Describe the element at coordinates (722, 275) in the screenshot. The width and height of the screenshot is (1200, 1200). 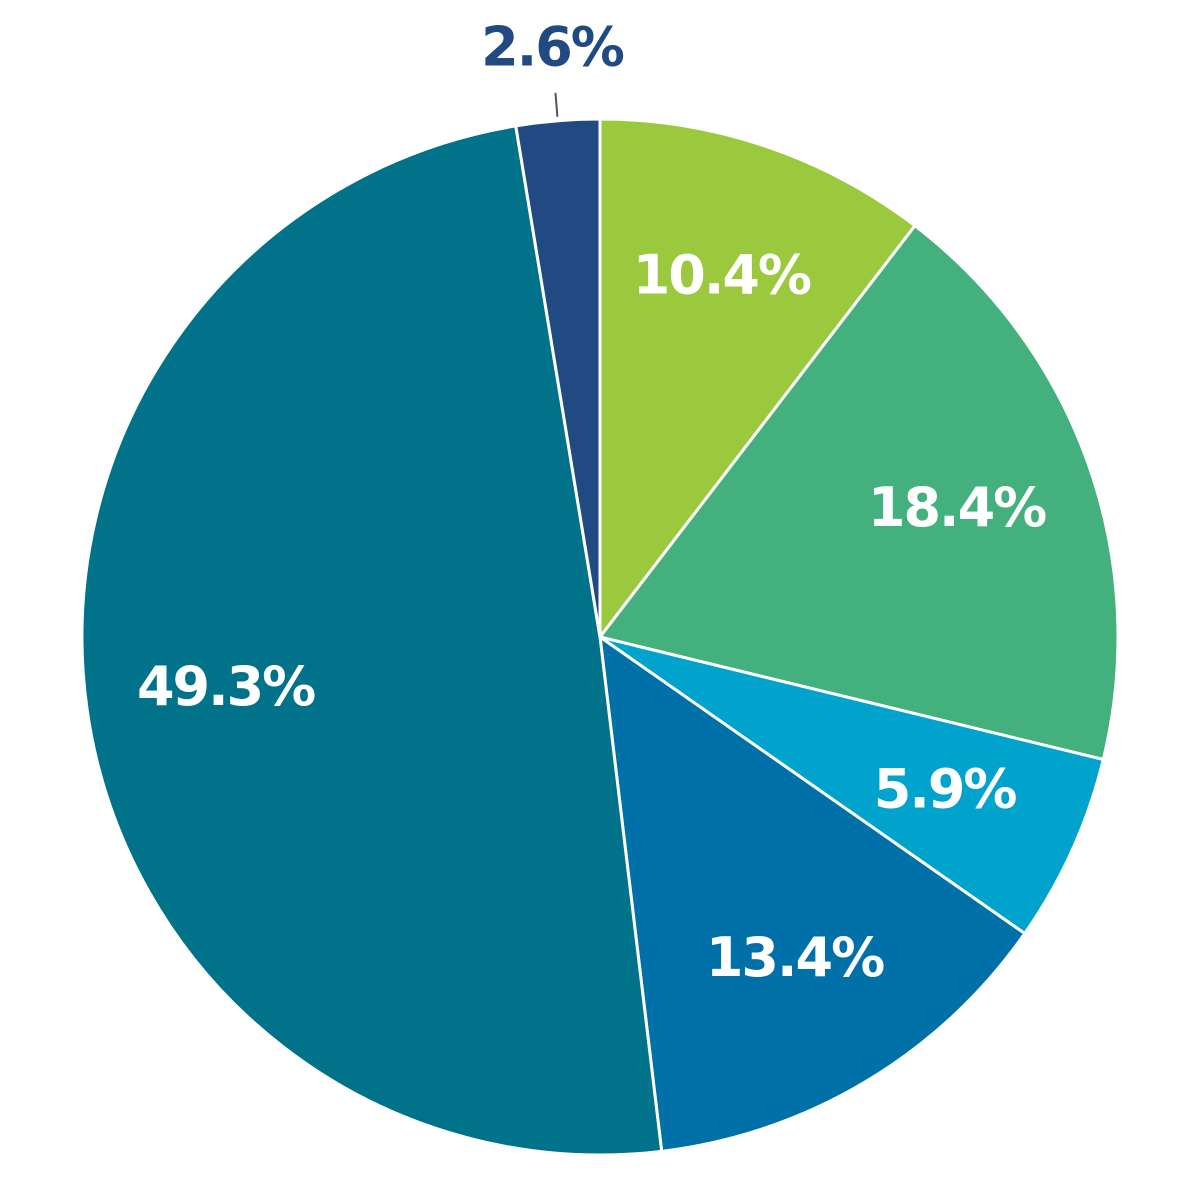
I see `data-label: 10.4%` at that location.